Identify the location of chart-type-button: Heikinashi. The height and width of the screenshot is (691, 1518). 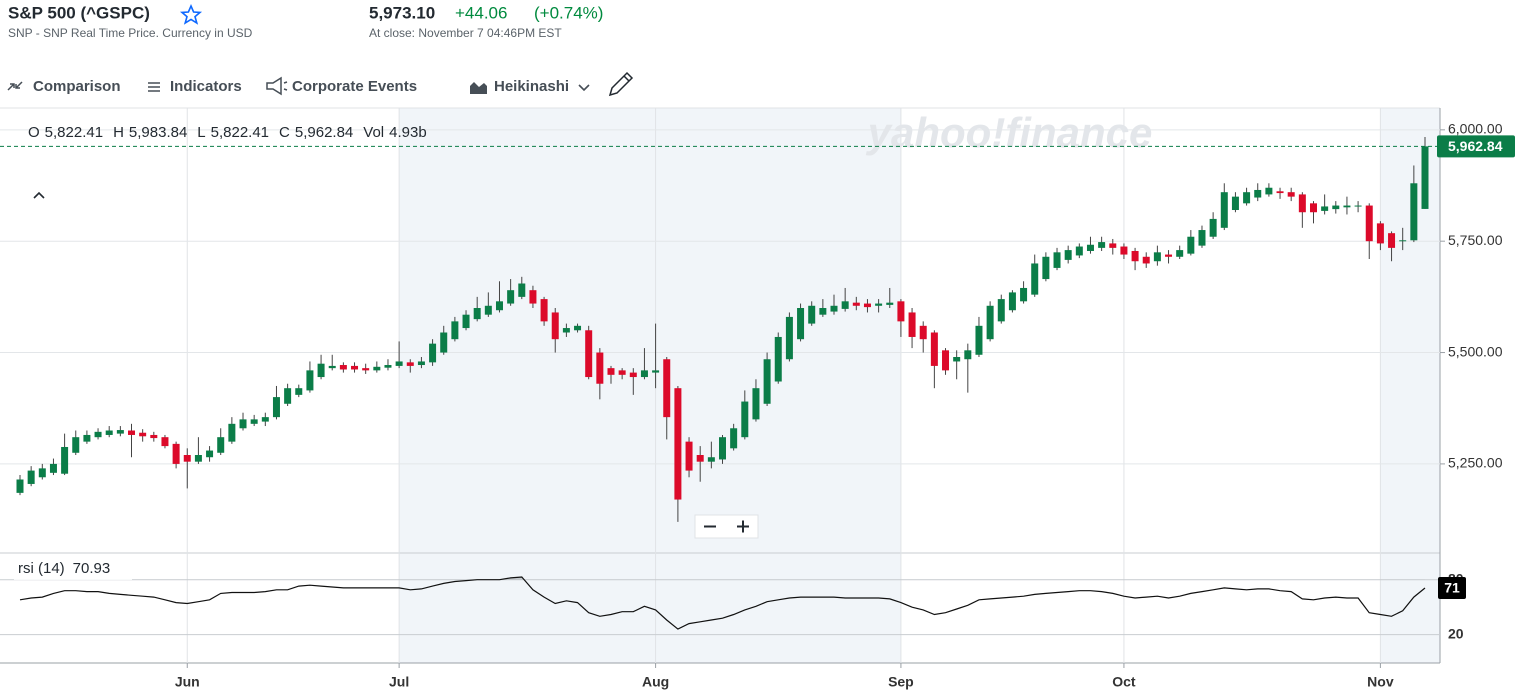
(530, 86).